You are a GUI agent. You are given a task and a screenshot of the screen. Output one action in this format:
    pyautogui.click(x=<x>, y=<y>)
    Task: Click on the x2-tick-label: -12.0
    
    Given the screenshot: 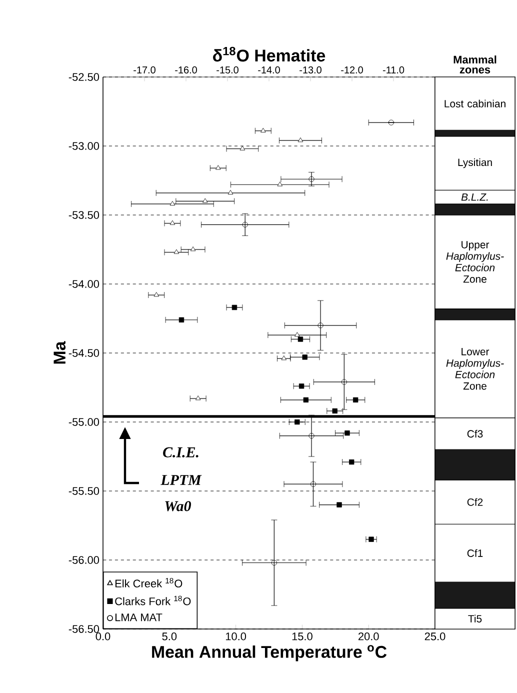 What is the action you would take?
    pyautogui.click(x=352, y=70)
    